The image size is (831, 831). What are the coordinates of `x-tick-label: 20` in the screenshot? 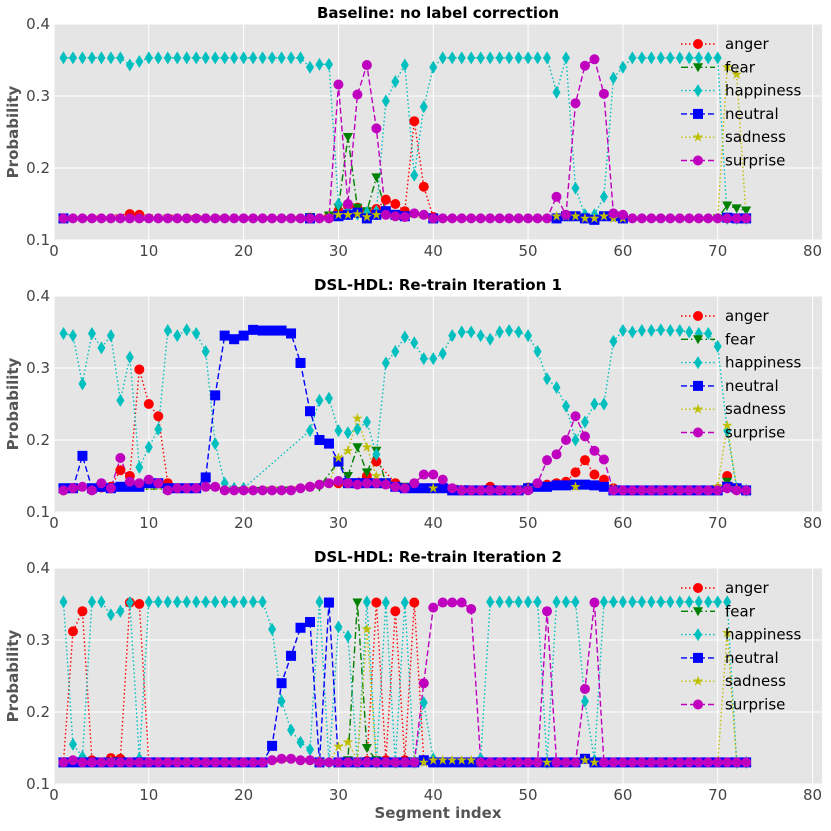 It's located at (243, 795).